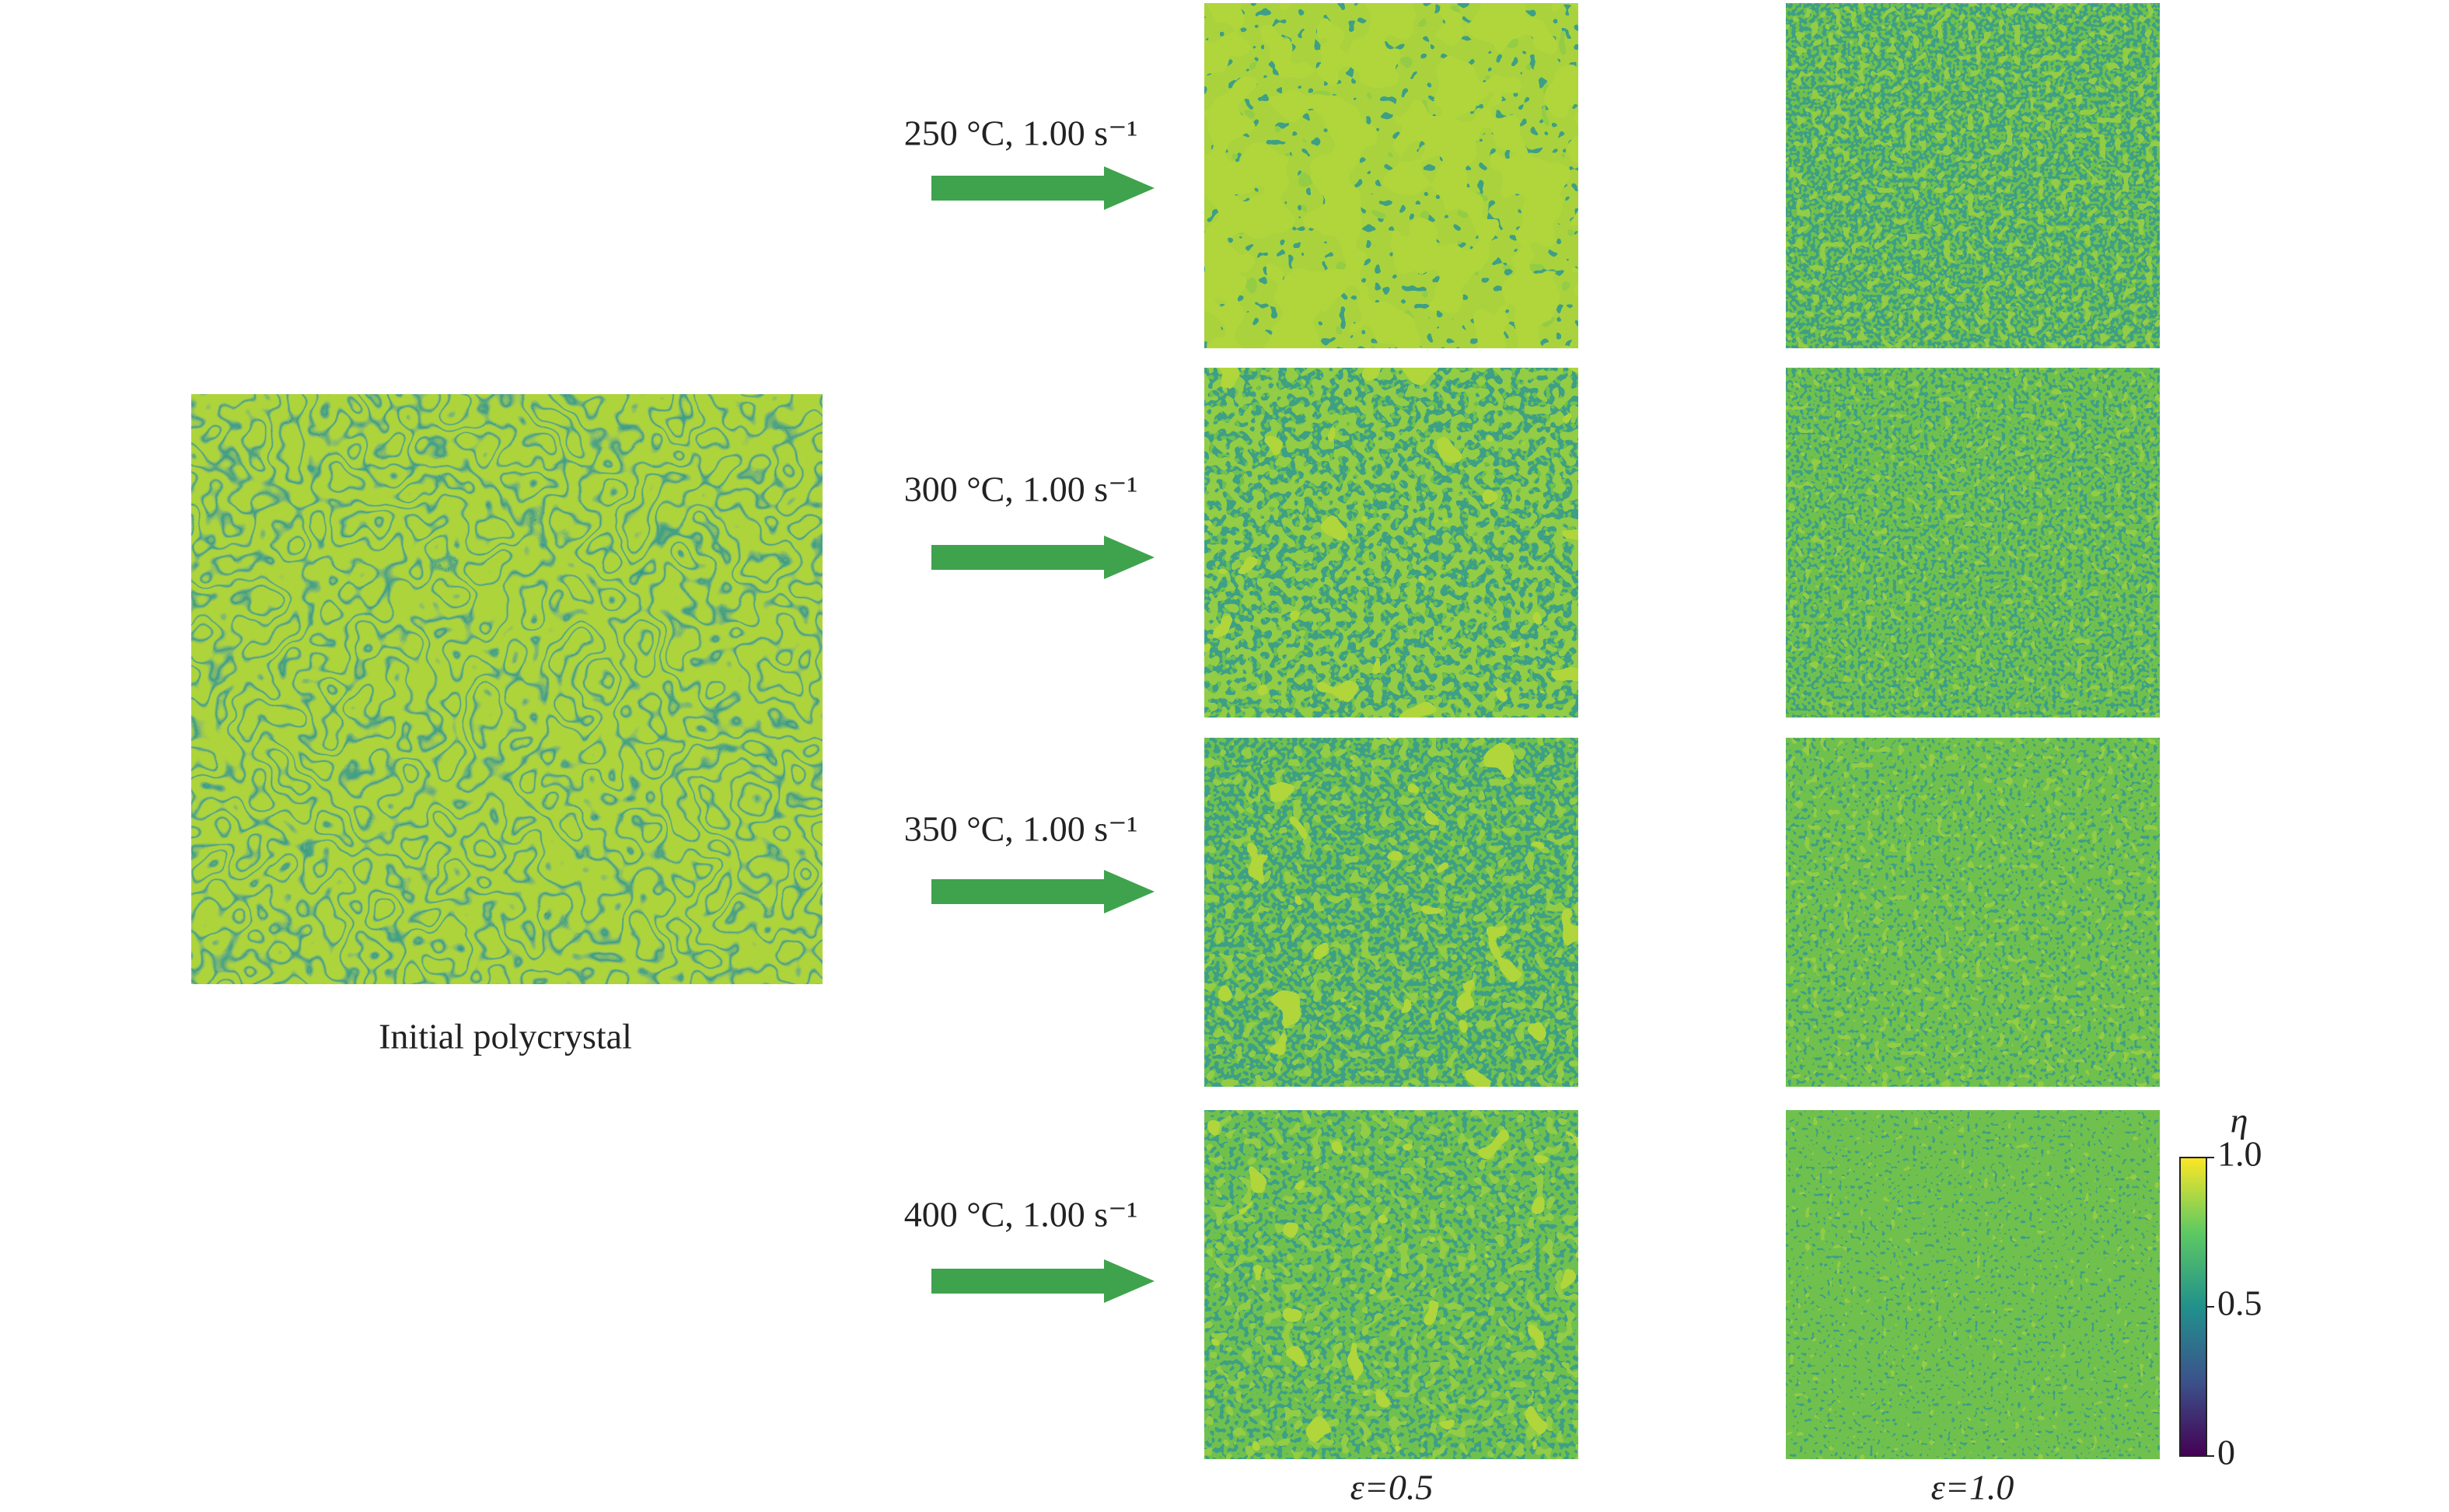 The height and width of the screenshot is (1512, 2449). What do you see at coordinates (1392, 1487) in the screenshot?
I see `strain-label: ε=0.5` at bounding box center [1392, 1487].